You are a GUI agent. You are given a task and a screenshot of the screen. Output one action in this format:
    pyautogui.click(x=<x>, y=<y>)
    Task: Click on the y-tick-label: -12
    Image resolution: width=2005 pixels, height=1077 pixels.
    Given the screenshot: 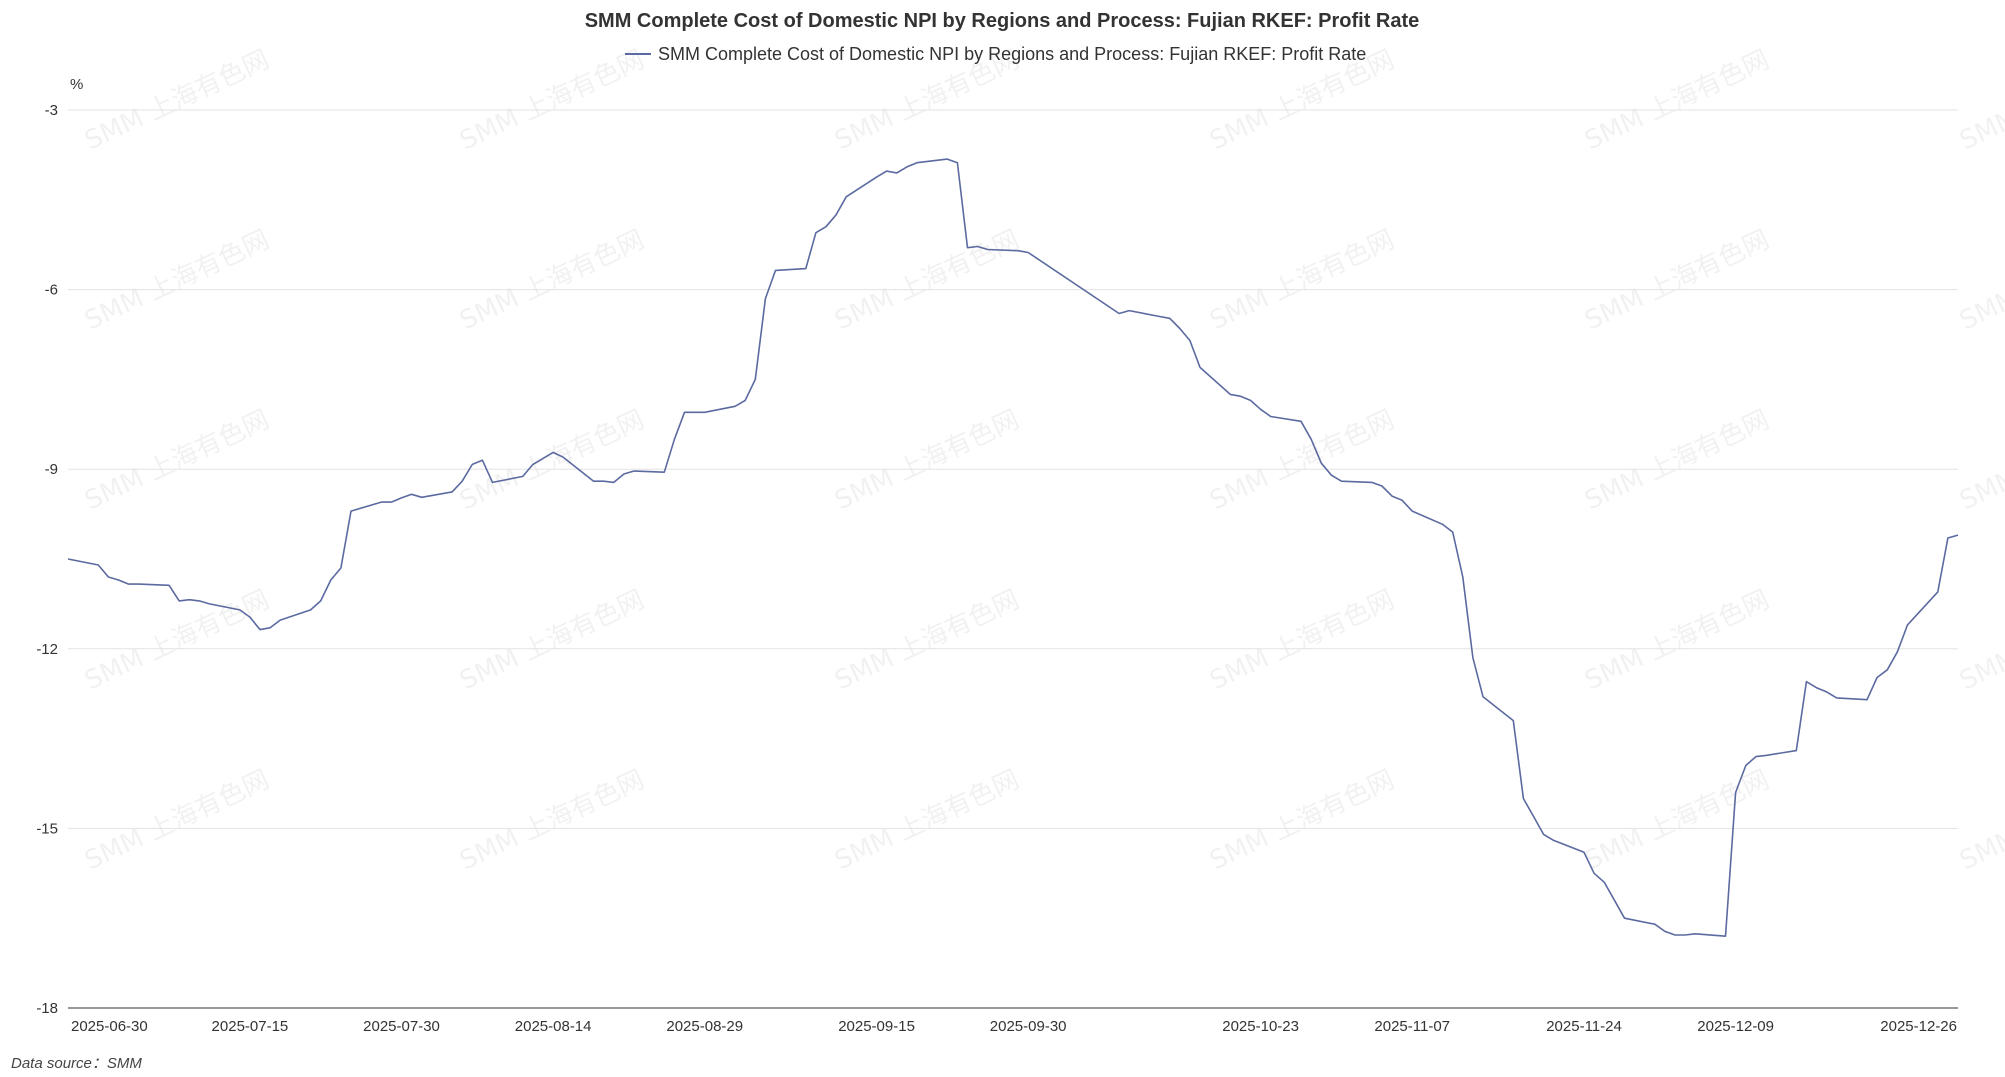 What is the action you would take?
    pyautogui.click(x=47, y=649)
    